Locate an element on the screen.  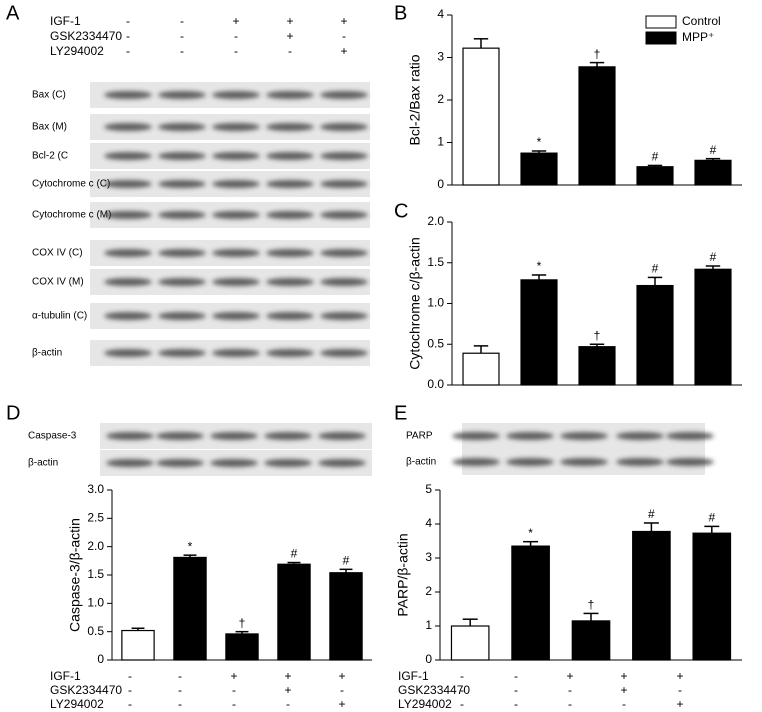
y-tick-label: 1 is located at coordinates (428, 625).